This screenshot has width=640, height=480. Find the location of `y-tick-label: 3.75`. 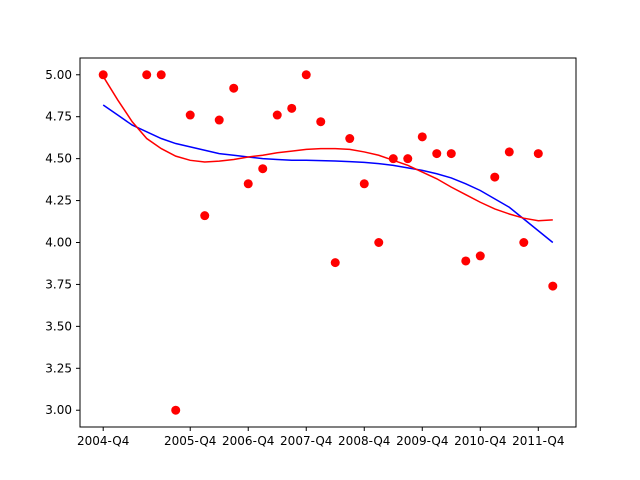

y-tick-label: 3.75 is located at coordinates (58, 284).